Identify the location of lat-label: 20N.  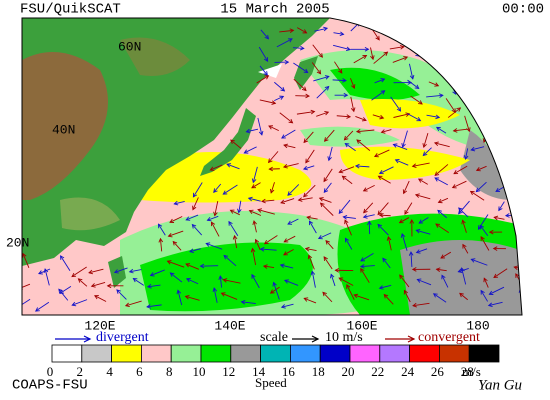
(17, 242).